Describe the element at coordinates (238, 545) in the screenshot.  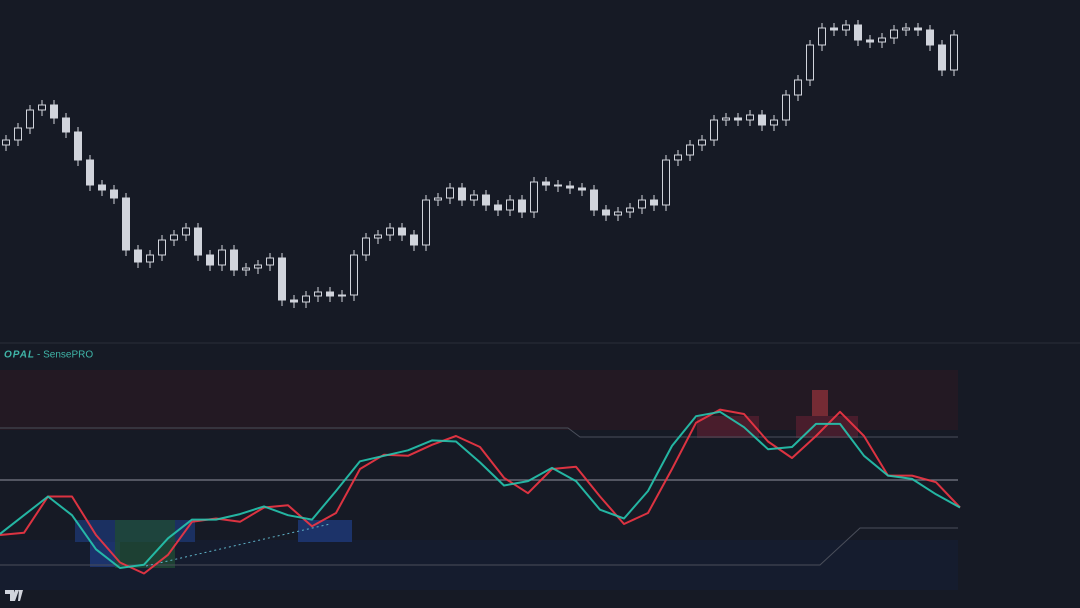
I see `divergence-line` at that location.